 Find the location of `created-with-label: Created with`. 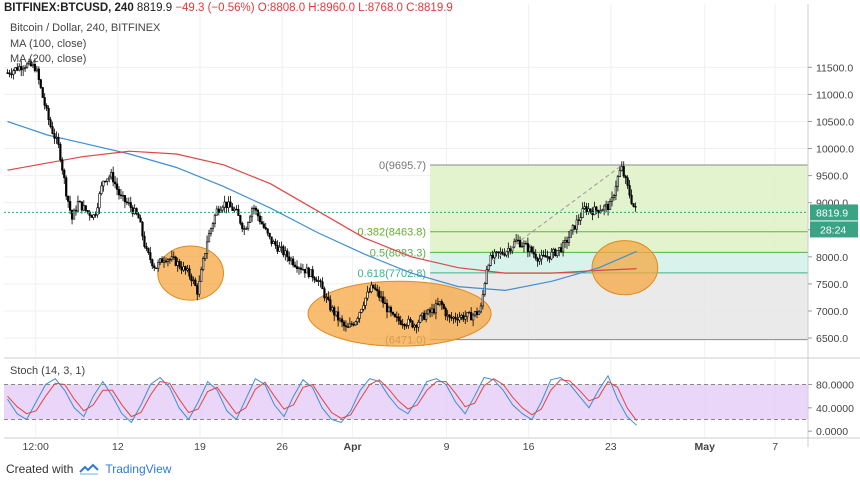

created-with-label: Created with is located at coordinates (40, 469).